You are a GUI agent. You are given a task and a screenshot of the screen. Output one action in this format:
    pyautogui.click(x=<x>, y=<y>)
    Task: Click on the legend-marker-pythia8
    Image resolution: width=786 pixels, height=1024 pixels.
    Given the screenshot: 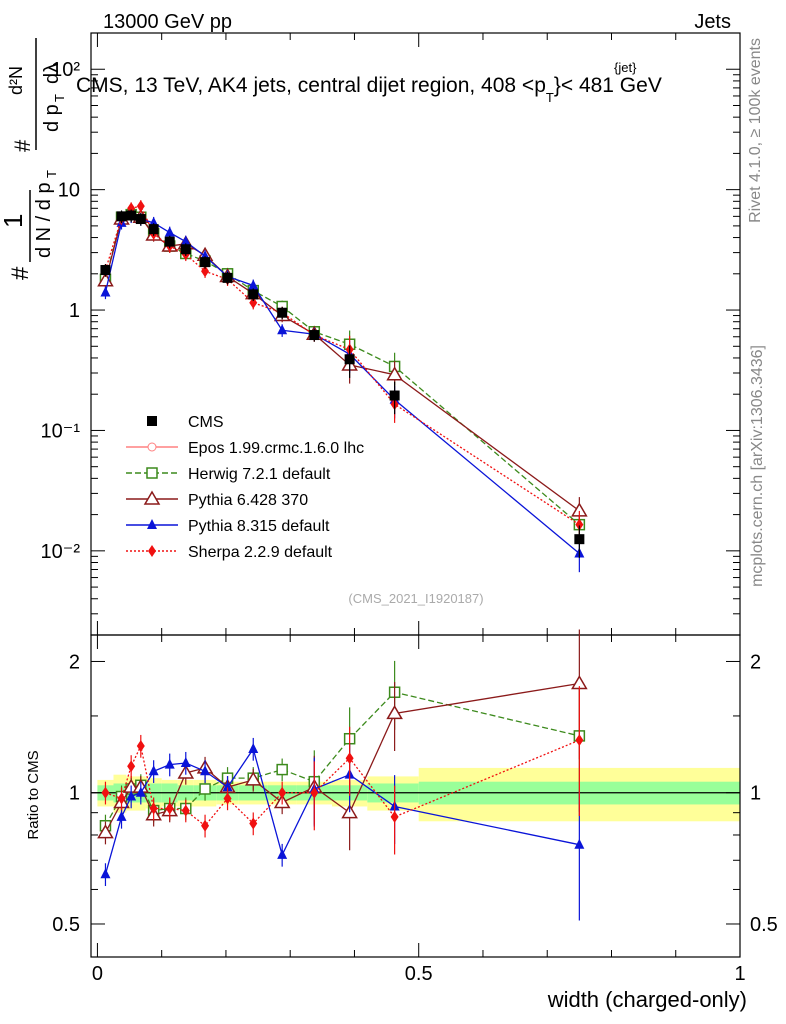 What is the action you would take?
    pyautogui.click(x=152, y=524)
    